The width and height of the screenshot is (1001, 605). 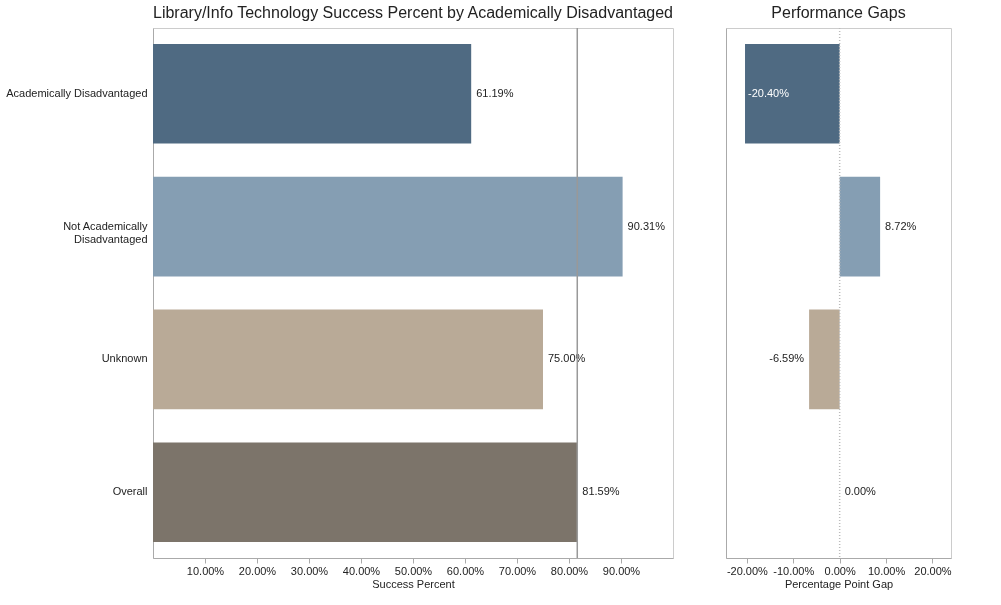 I want to click on x-tick-label: 40.00%, so click(x=361, y=570).